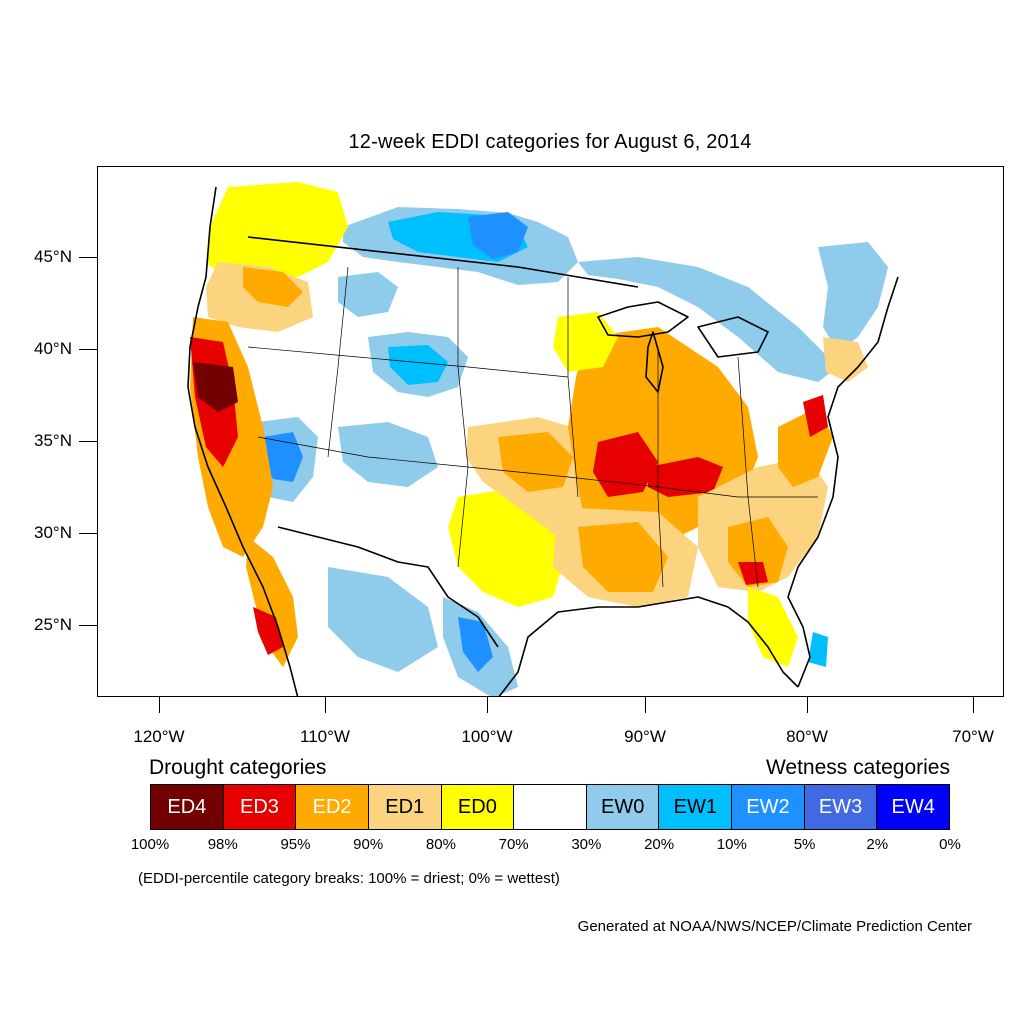 The height and width of the screenshot is (1024, 1024). What do you see at coordinates (440, 844) in the screenshot?
I see `percent-break-label: 80%` at bounding box center [440, 844].